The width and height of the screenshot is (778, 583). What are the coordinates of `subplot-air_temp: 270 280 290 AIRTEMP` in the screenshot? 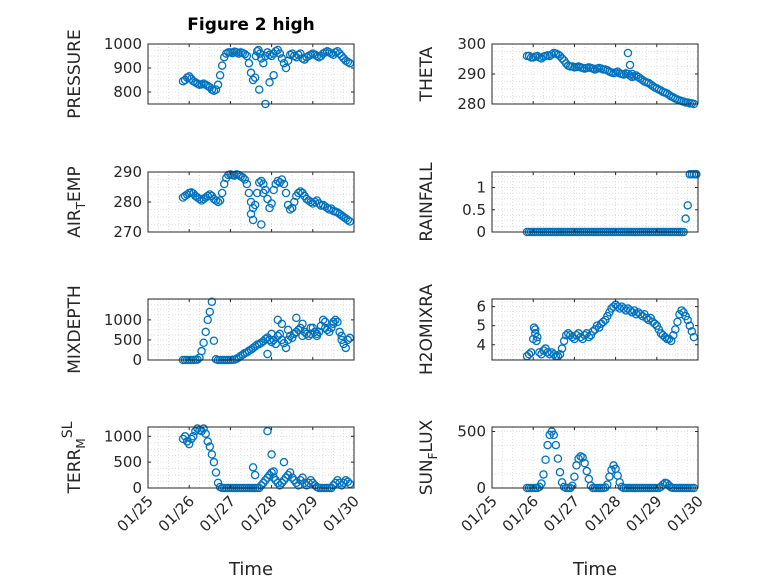 It's located at (210, 202).